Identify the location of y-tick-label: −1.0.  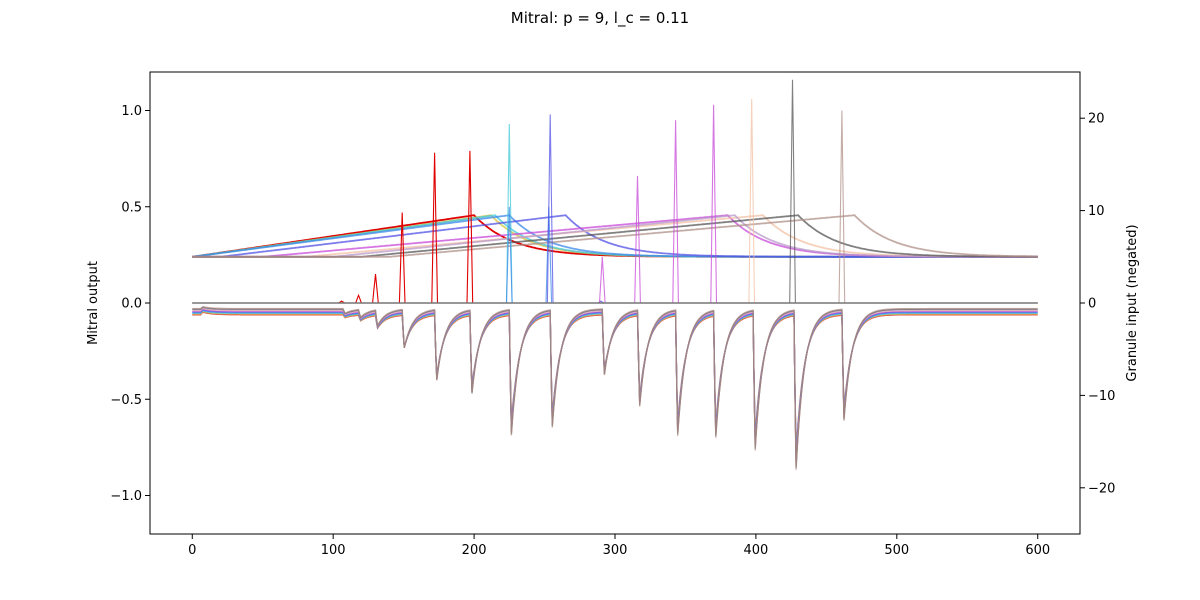
(126, 496).